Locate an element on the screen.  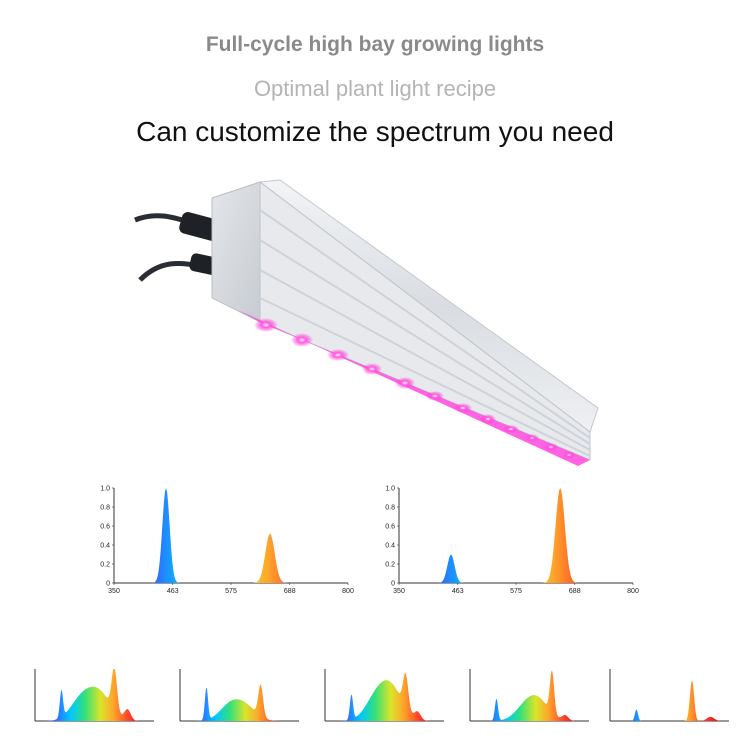
headline-primary: Full-cycle high bay growing lights is located at coordinates (375, 44).